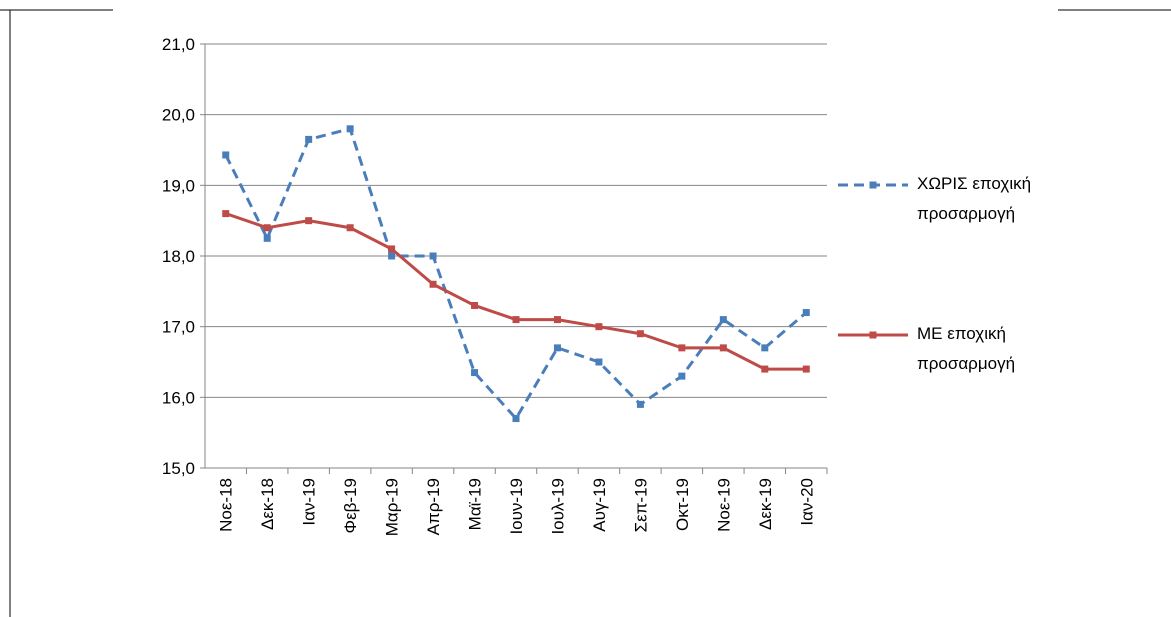 The image size is (1171, 617). Describe the element at coordinates (309, 502) in the screenshot. I see `x-tick-label: Ιαν-19` at that location.